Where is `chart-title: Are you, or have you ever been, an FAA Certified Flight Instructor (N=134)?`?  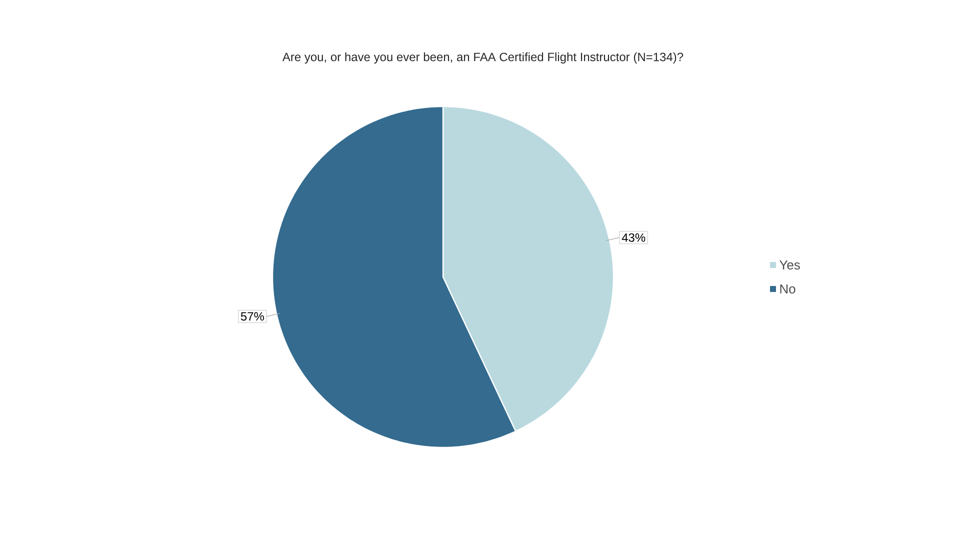
chart-title: Are you, or have you ever been, an FAA Certified Flight Instructor (N=134)? is located at coordinates (483, 58).